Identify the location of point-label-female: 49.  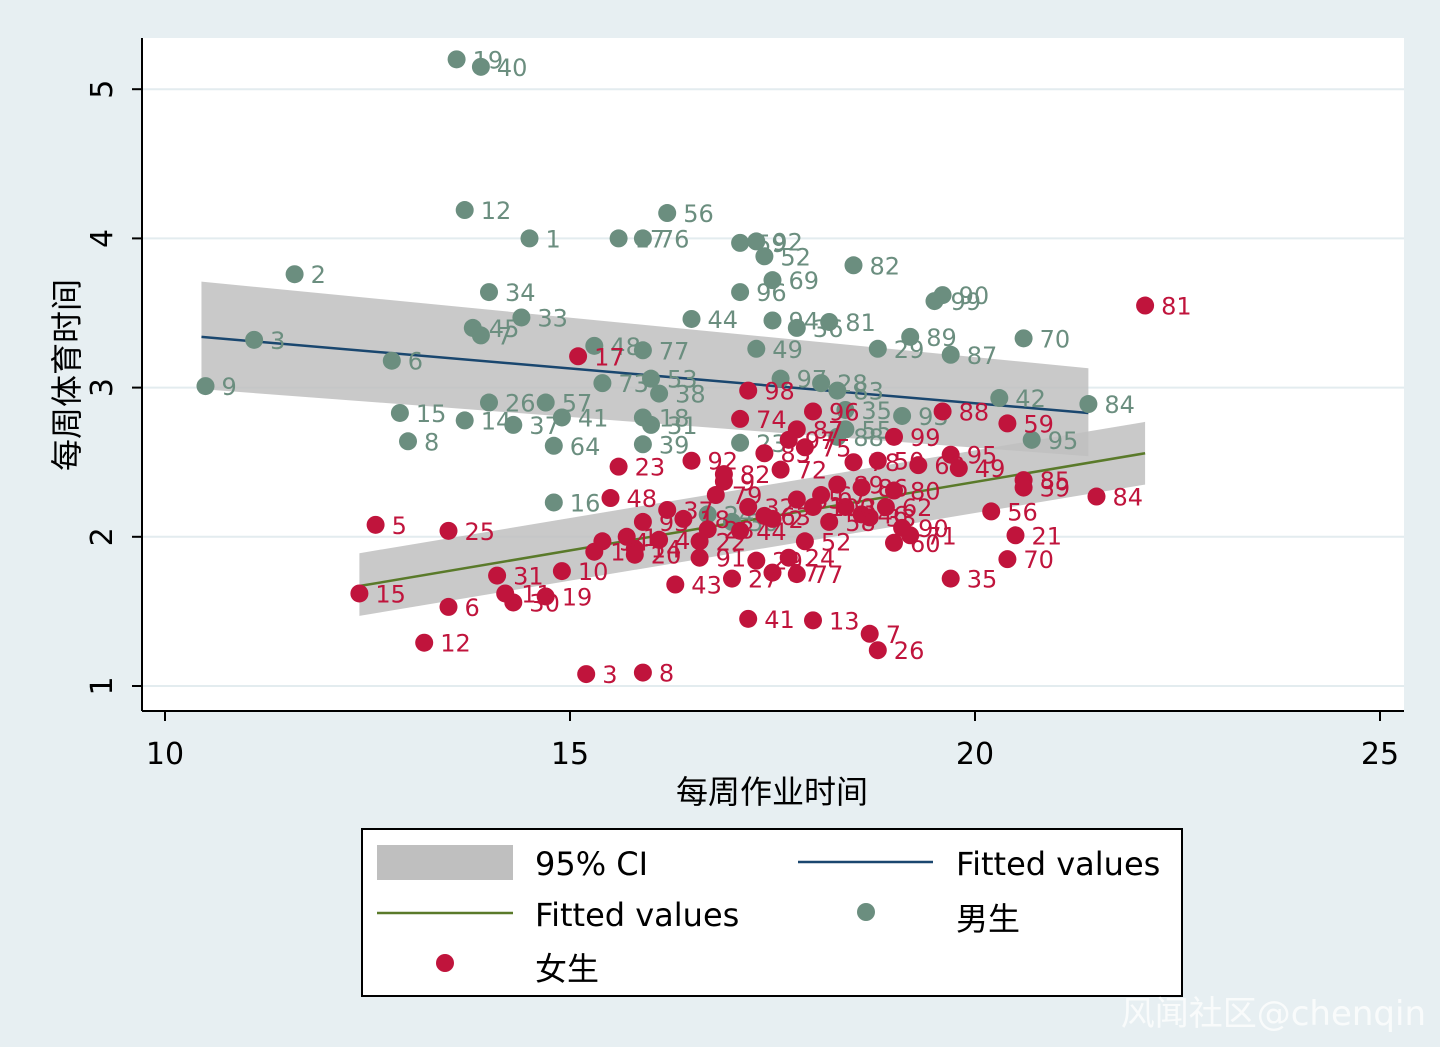
(990, 469).